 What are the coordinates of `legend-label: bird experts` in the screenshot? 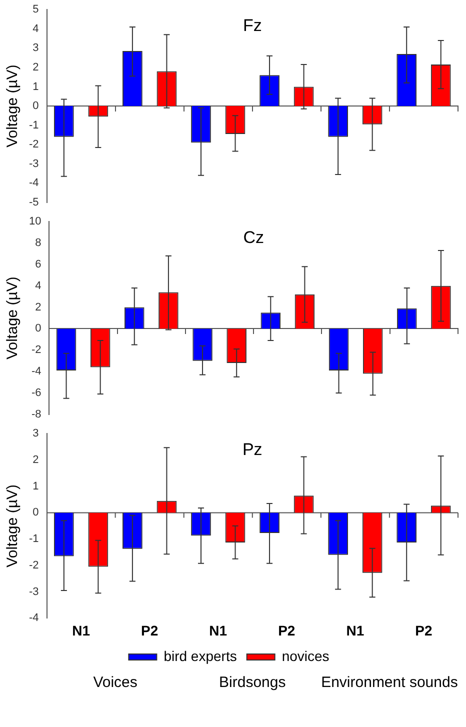 It's located at (200, 656).